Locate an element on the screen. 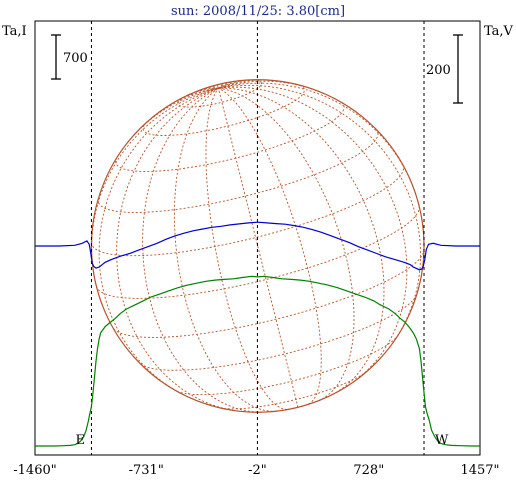  west-limb-label: W is located at coordinates (442, 440).